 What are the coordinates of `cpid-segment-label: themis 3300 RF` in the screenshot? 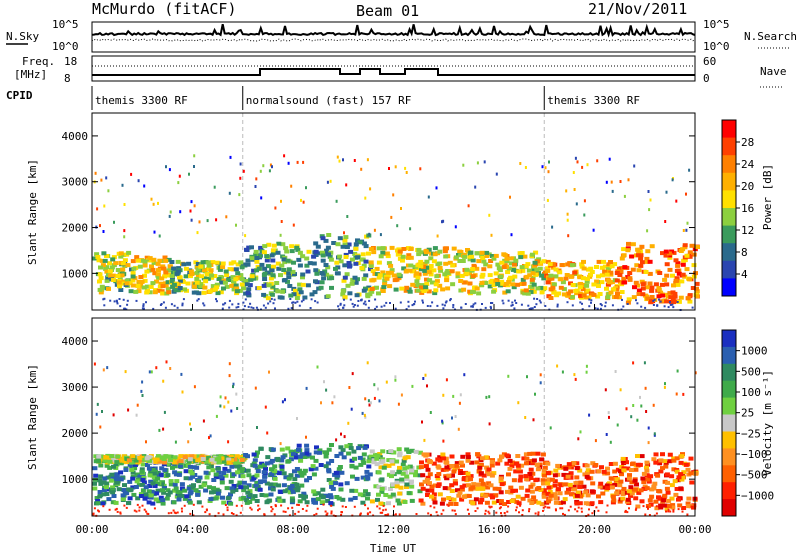 It's located at (141, 100).